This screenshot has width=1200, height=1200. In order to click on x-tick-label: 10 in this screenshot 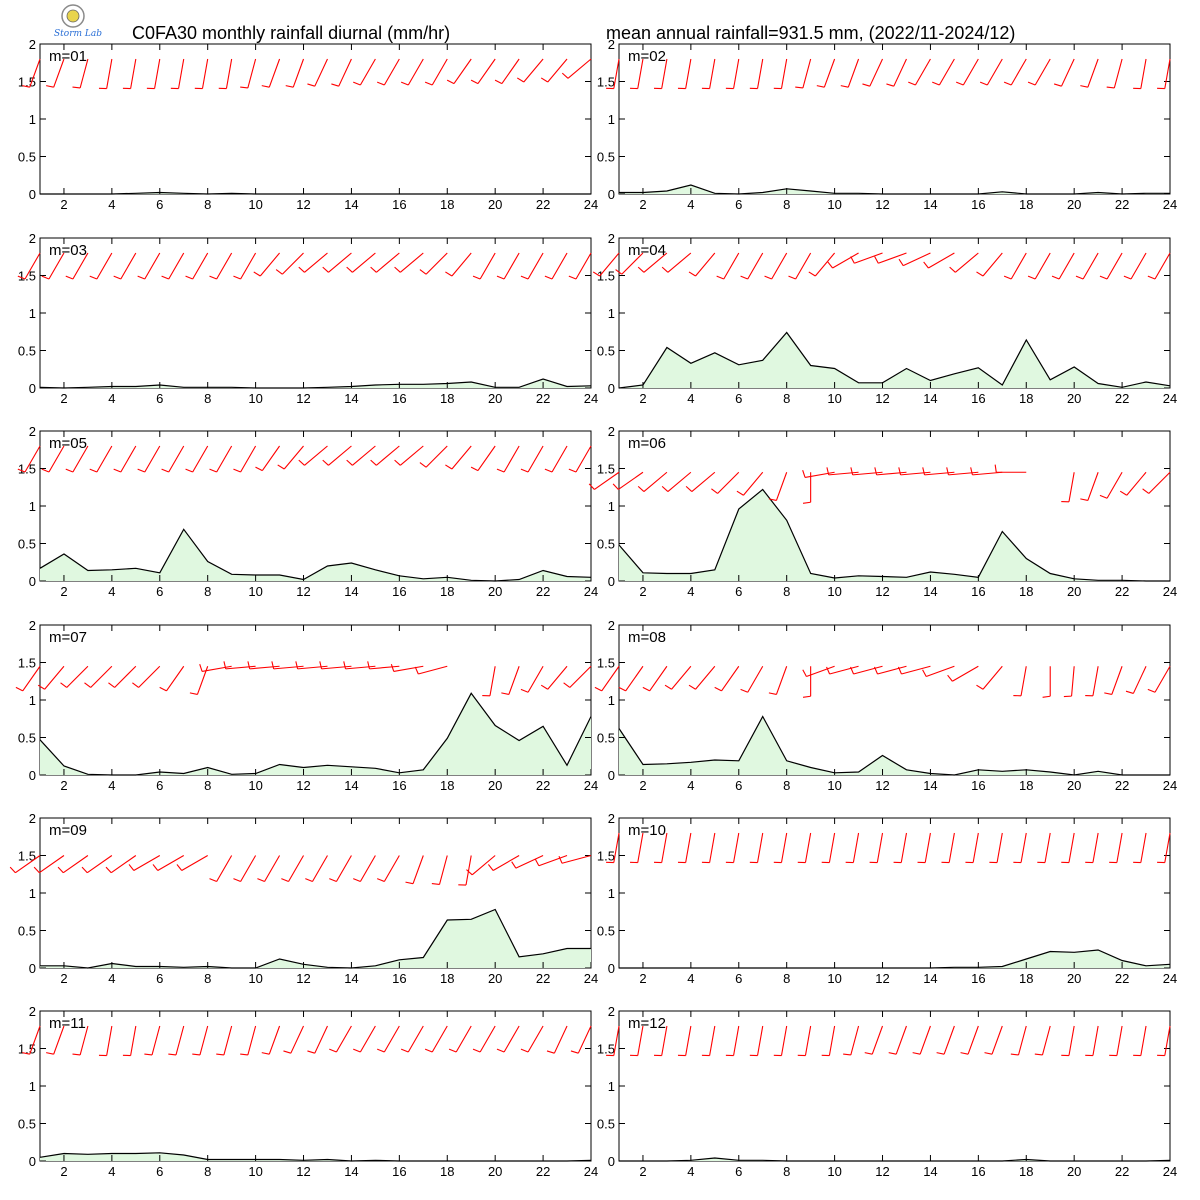, I will do `click(255, 591)`.